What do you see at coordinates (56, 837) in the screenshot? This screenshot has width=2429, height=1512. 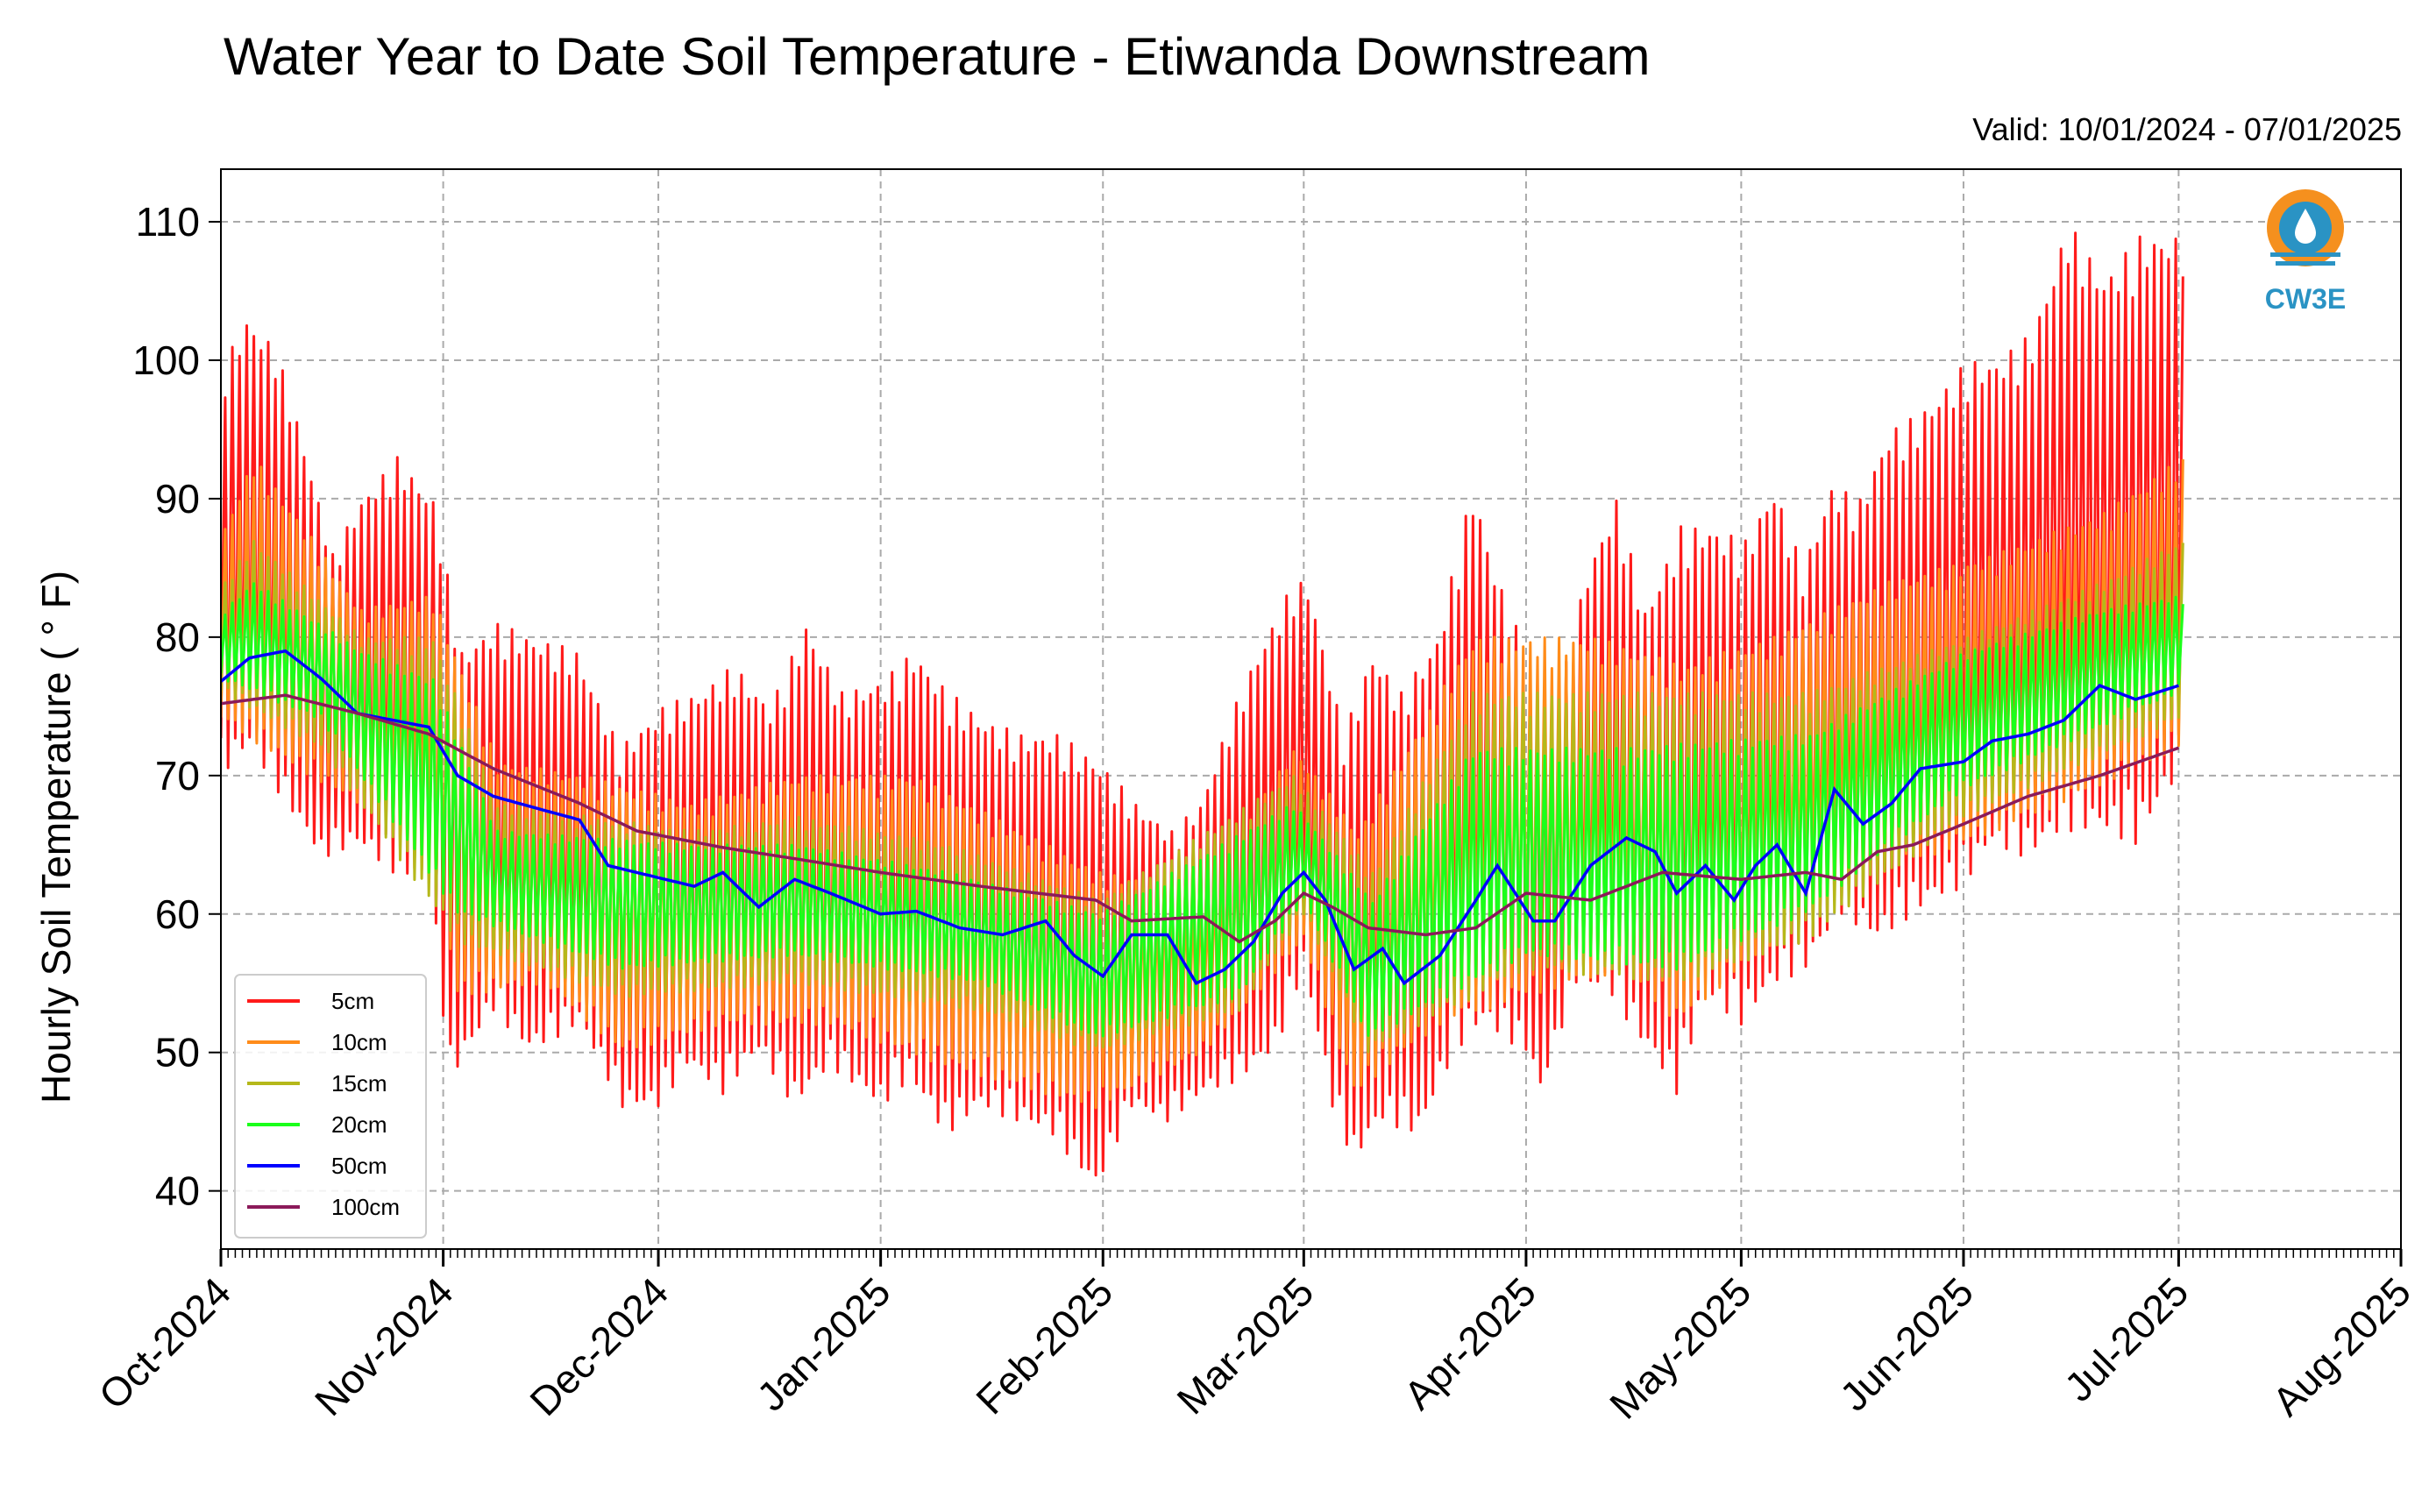 I see `y-axis-label: Hourly Soil Temperature ( ° F)` at bounding box center [56, 837].